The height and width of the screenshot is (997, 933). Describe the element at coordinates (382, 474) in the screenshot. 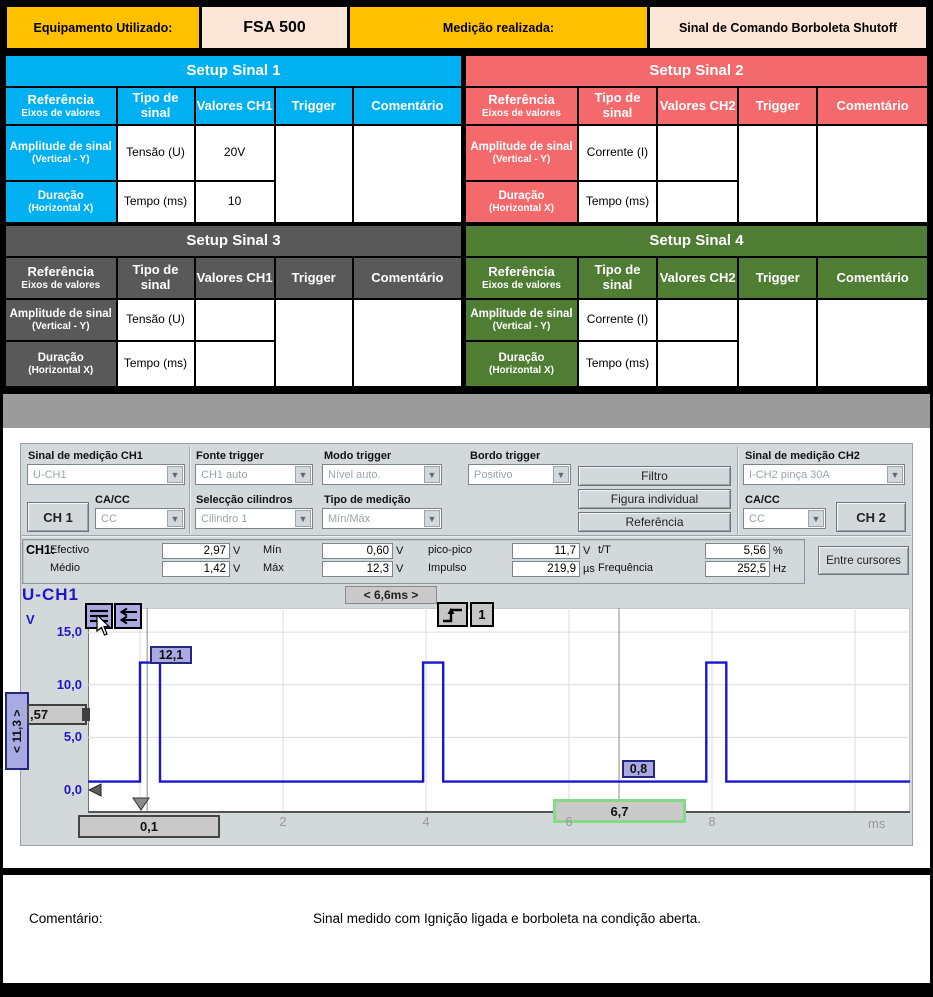

I see `modo-trigger-select: Nível auto. ▼` at that location.